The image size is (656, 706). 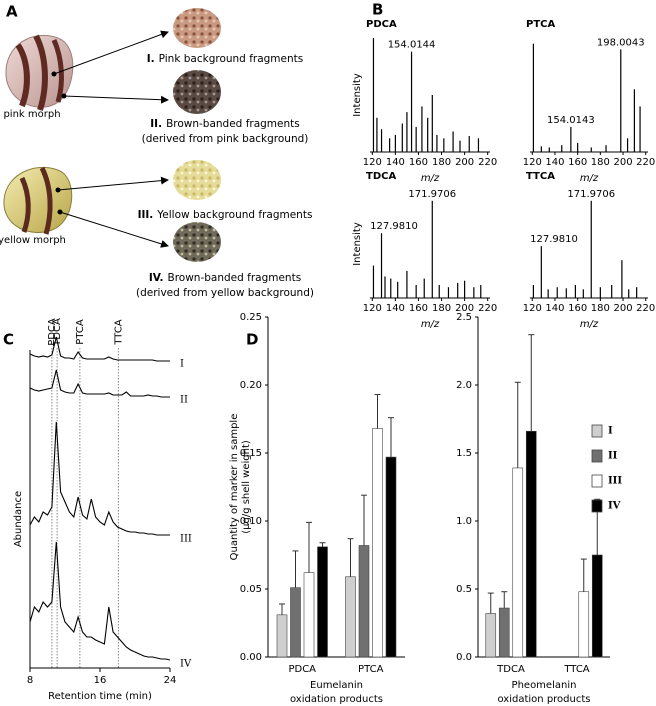 I want to click on y-tick-label: 0.25, so click(x=251, y=317).